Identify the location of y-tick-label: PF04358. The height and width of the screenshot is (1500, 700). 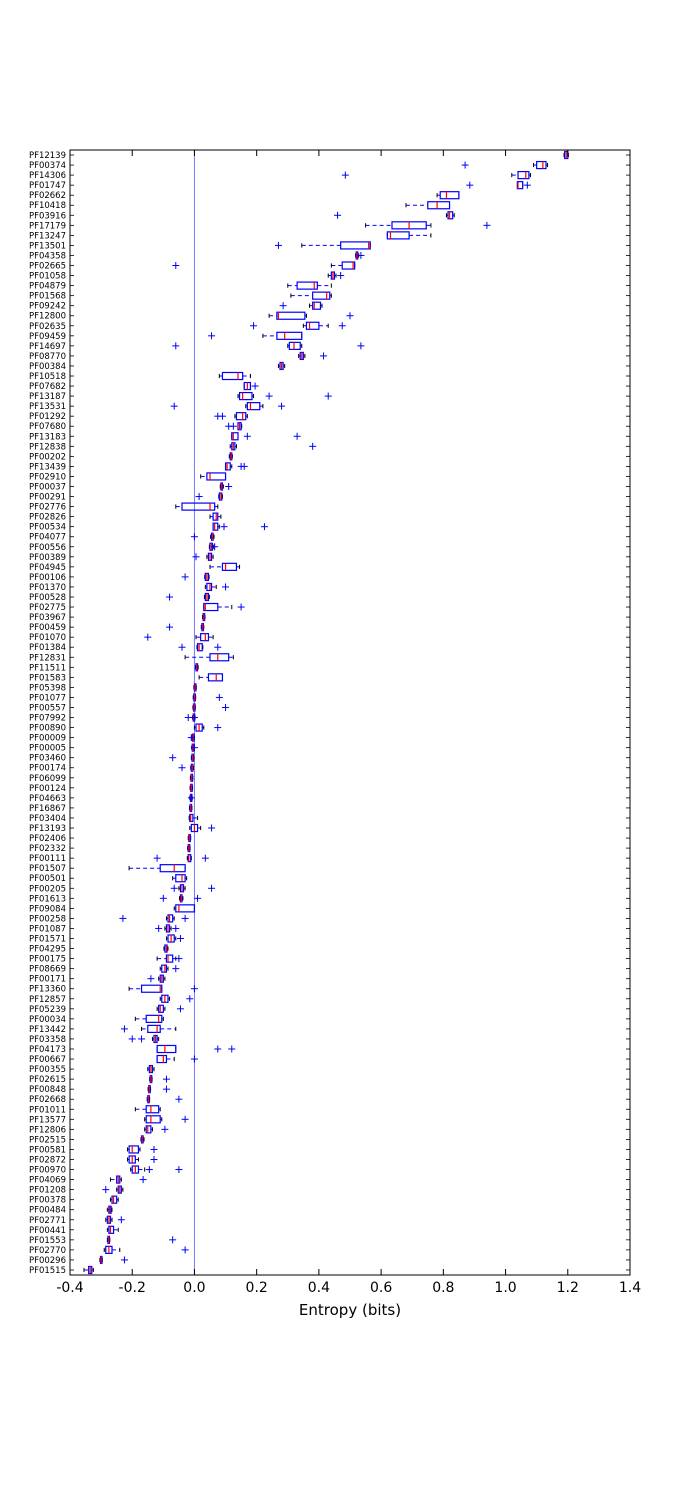
(47, 256).